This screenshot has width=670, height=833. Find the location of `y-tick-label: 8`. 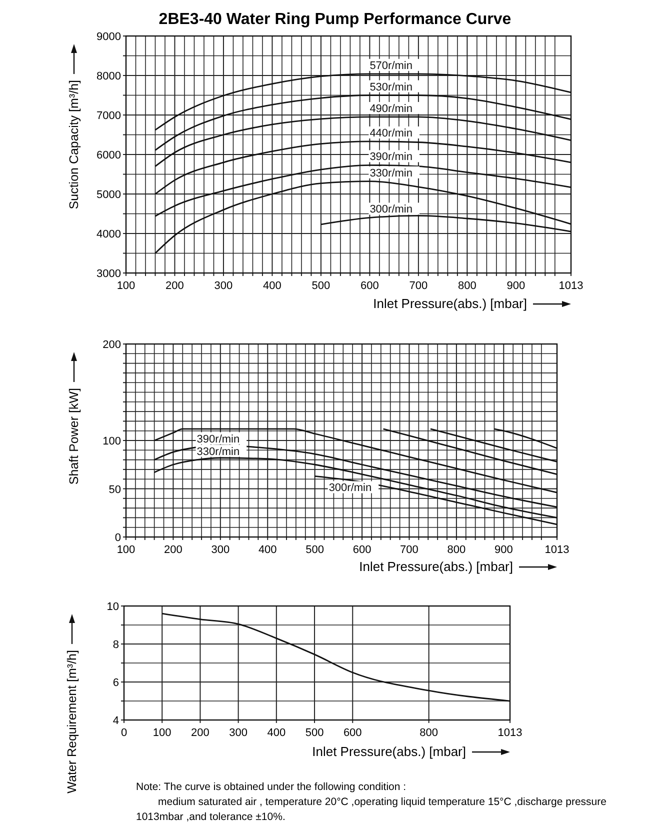

y-tick-label: 8 is located at coordinates (115, 645).